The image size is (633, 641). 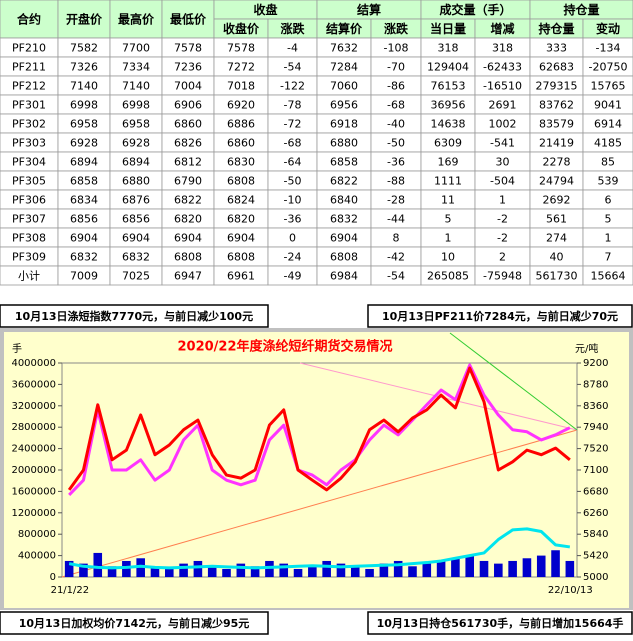 I want to click on y-tick-label: 3600000, so click(x=33, y=384).